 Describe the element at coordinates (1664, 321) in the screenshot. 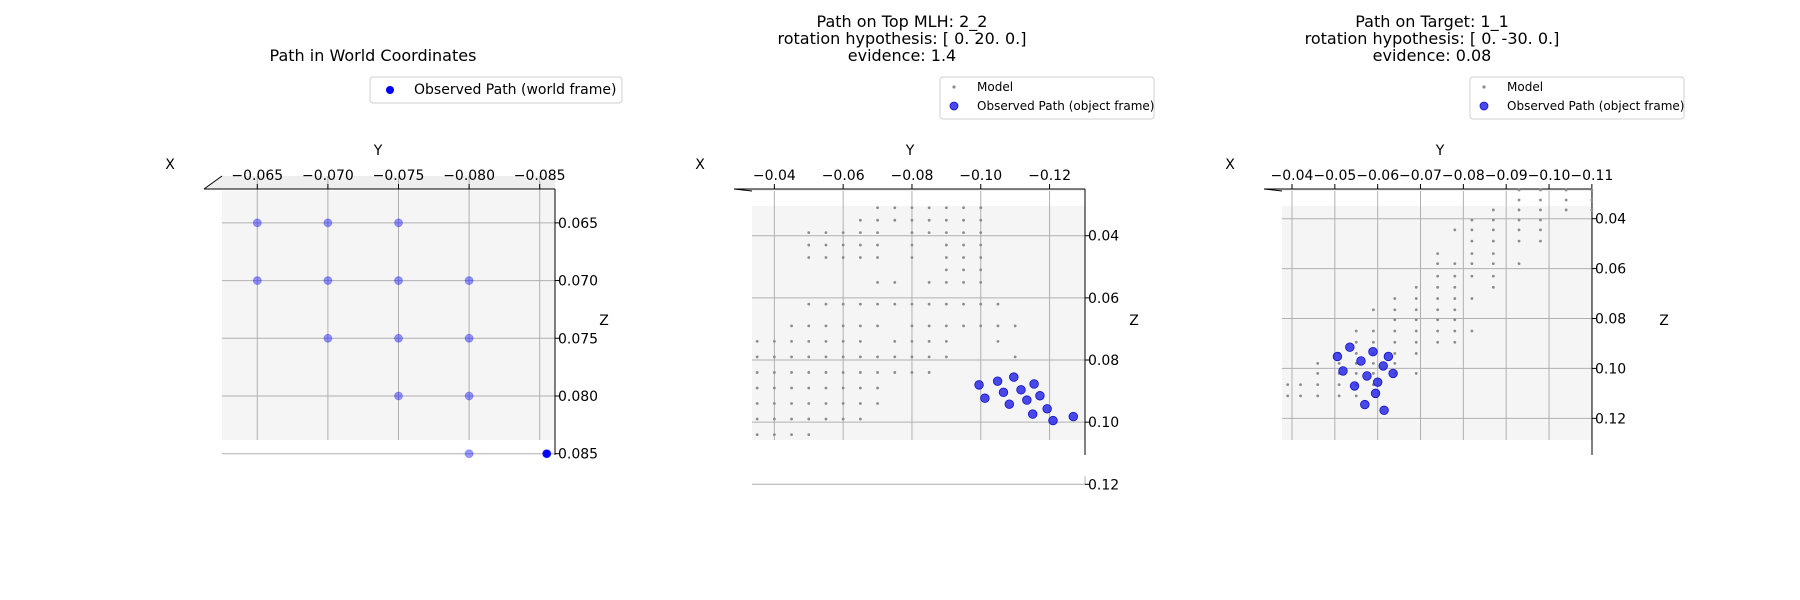

I see `z-axis-label: Z` at that location.